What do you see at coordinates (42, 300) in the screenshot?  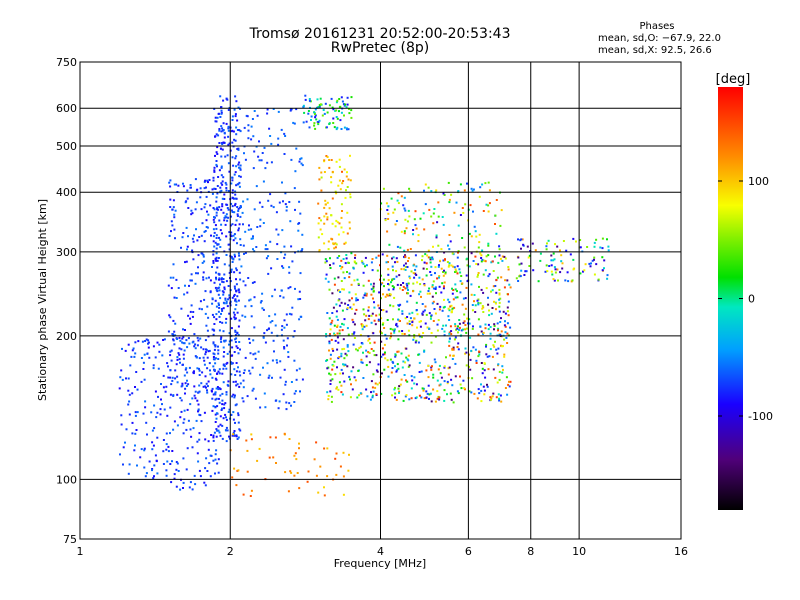 I see `y-axis-label: Stationary phase Virtual Height [km]` at bounding box center [42, 300].